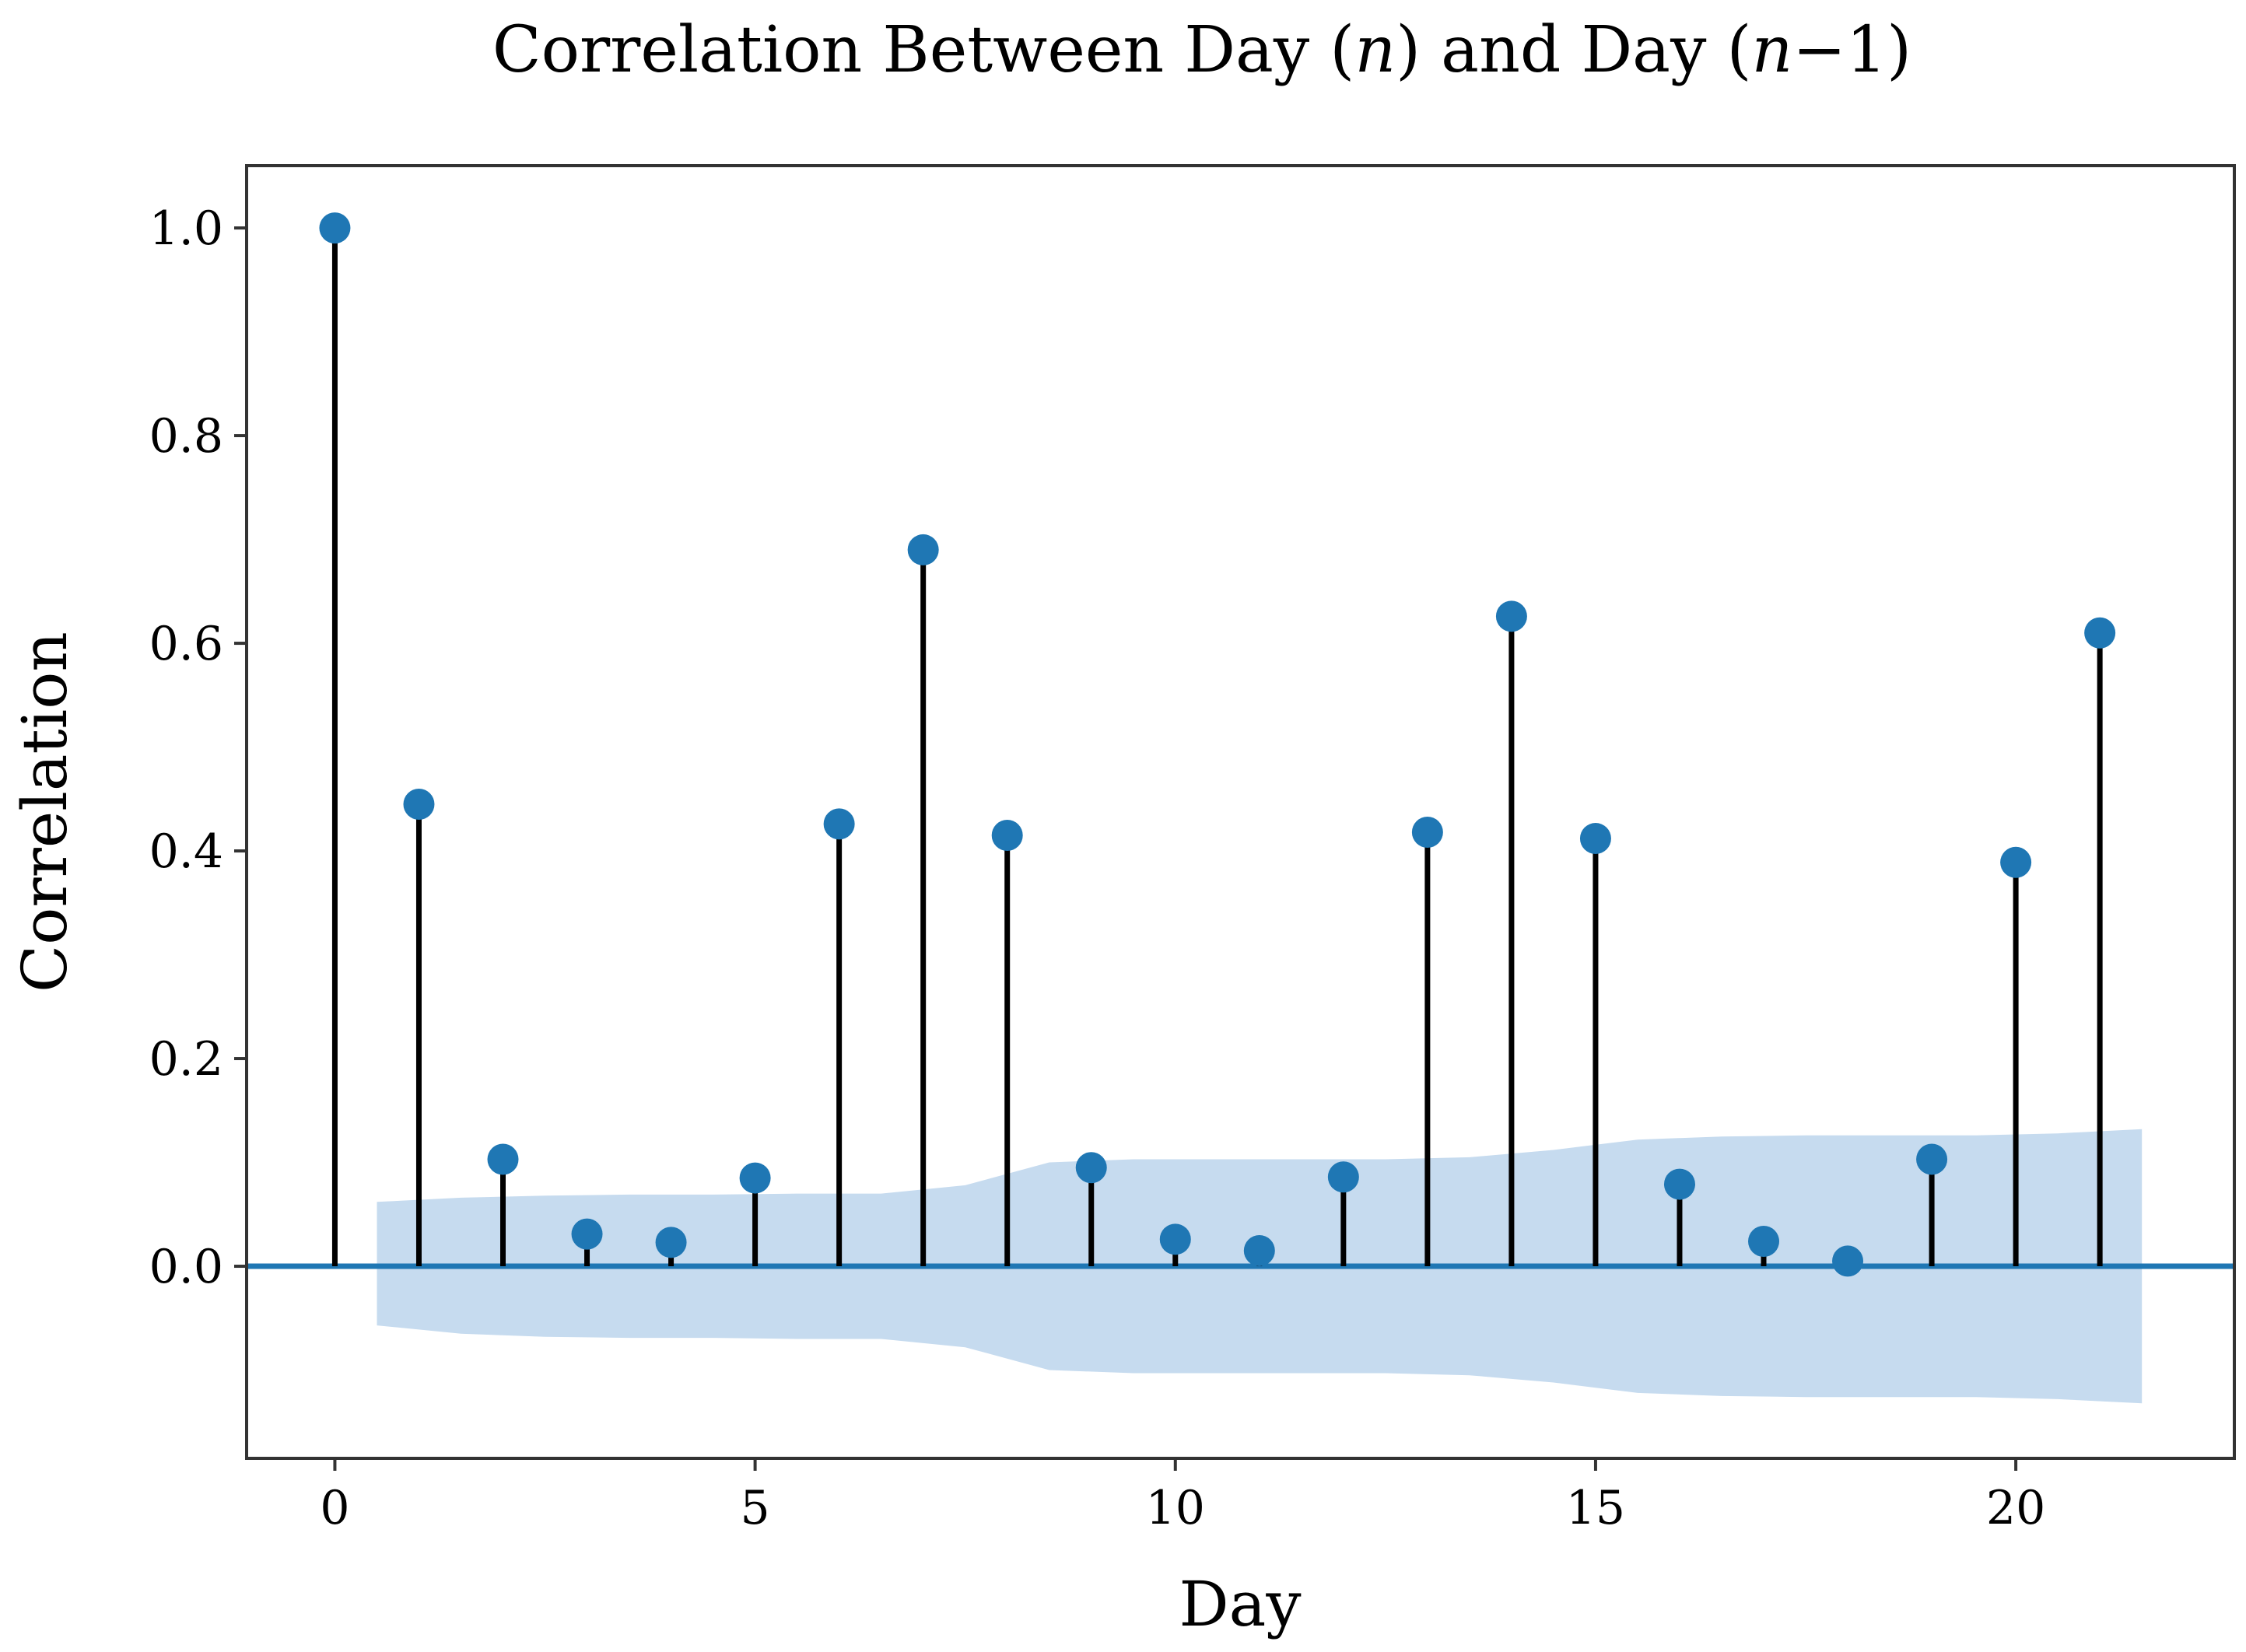  What do you see at coordinates (198, 748) in the screenshot?
I see `y-axis-ticks: 0.0 0.2 0.4 0.6 0.8 1.0` at bounding box center [198, 748].